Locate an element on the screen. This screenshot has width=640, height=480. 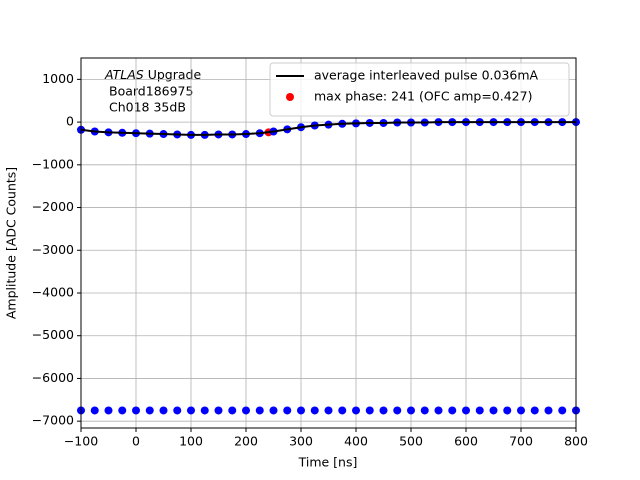
x-tick-label: 800 is located at coordinates (576, 441).